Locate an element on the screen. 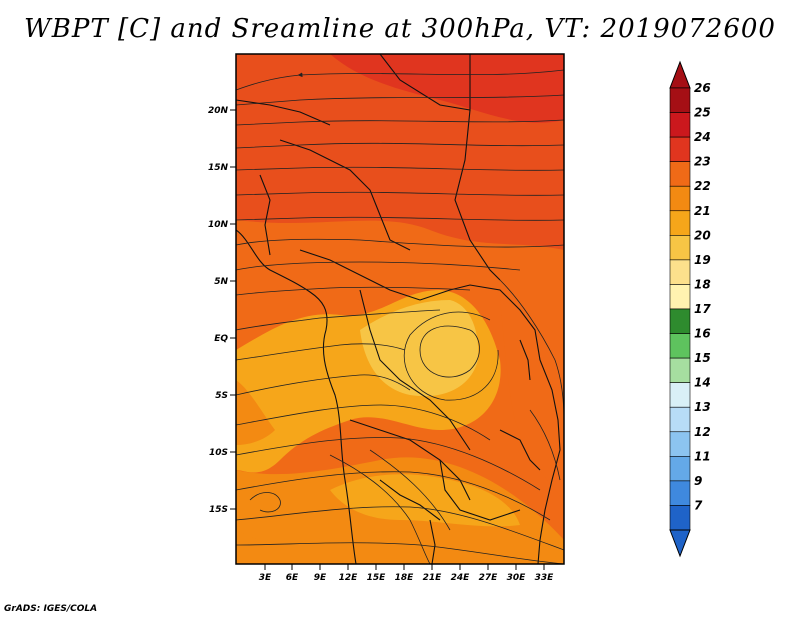  colorbar-label: 13 is located at coordinates (702, 407).